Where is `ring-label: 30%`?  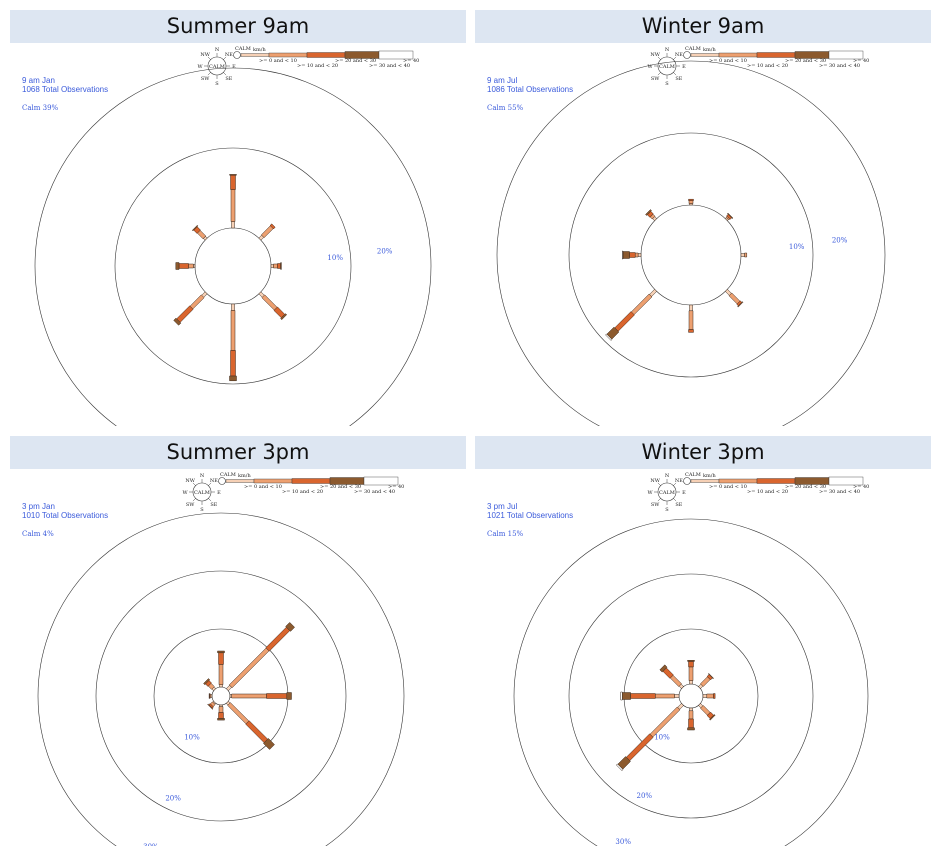 ring-label: 30% is located at coordinates (623, 842).